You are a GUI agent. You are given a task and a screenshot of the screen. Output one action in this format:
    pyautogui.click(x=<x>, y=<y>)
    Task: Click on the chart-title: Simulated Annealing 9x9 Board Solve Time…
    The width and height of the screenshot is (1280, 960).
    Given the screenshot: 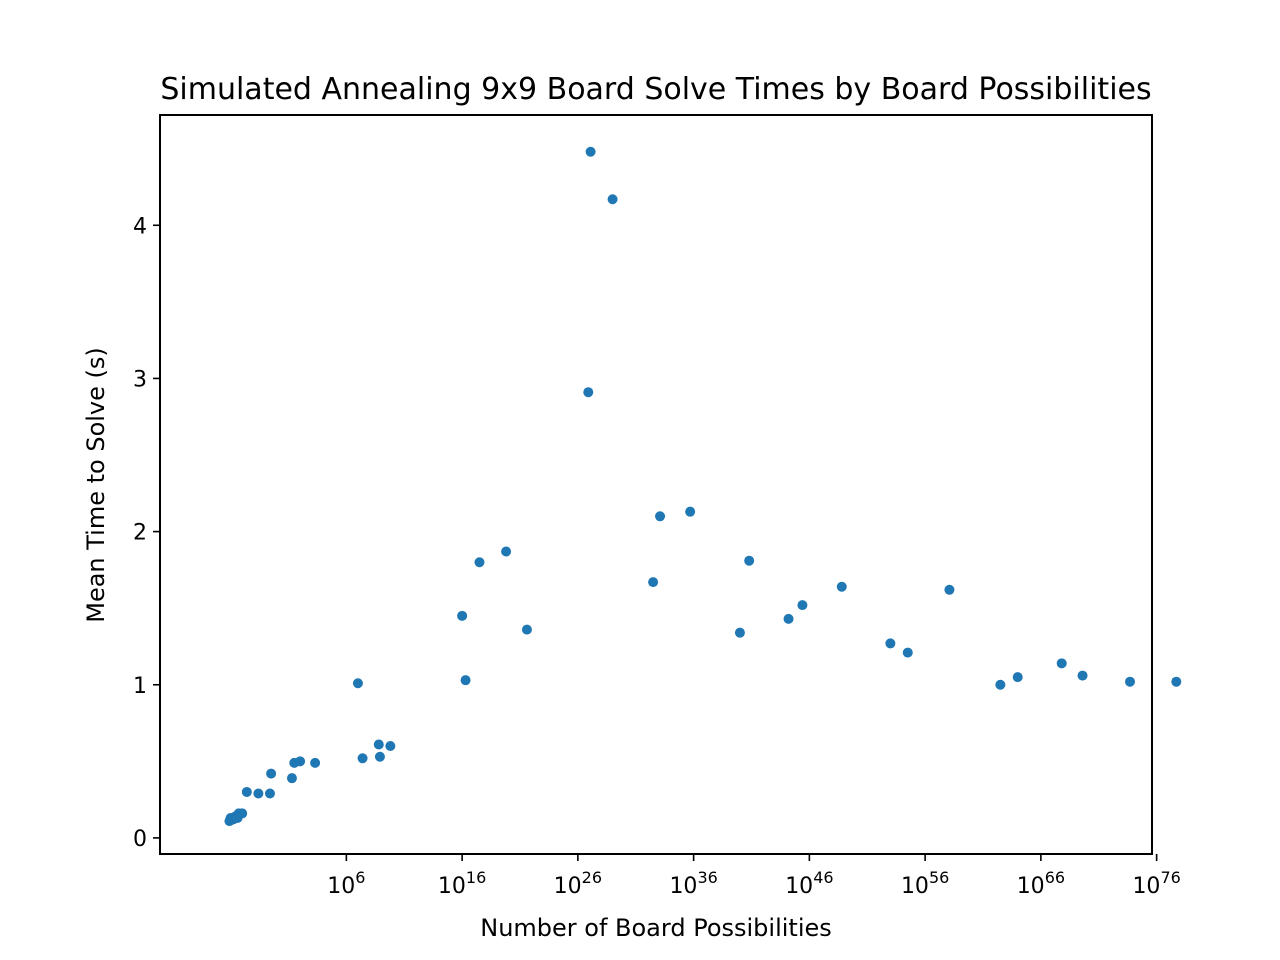 What is the action you would take?
    pyautogui.click(x=655, y=89)
    